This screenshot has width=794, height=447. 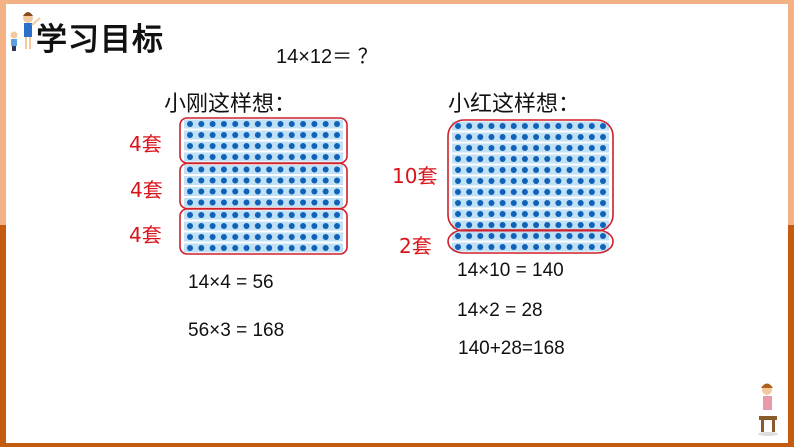 I want to click on right-heading: 小红这样想：, so click(x=514, y=104).